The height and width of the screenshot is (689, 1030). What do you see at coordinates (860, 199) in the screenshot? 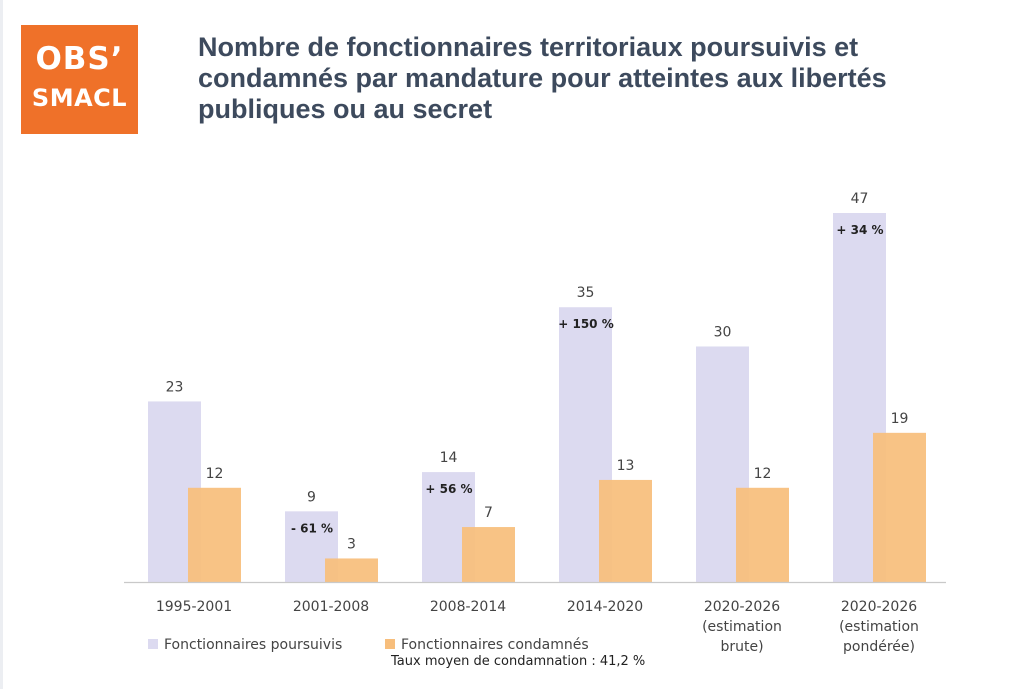
I see `data-label-poursuivis: 47` at bounding box center [860, 199].